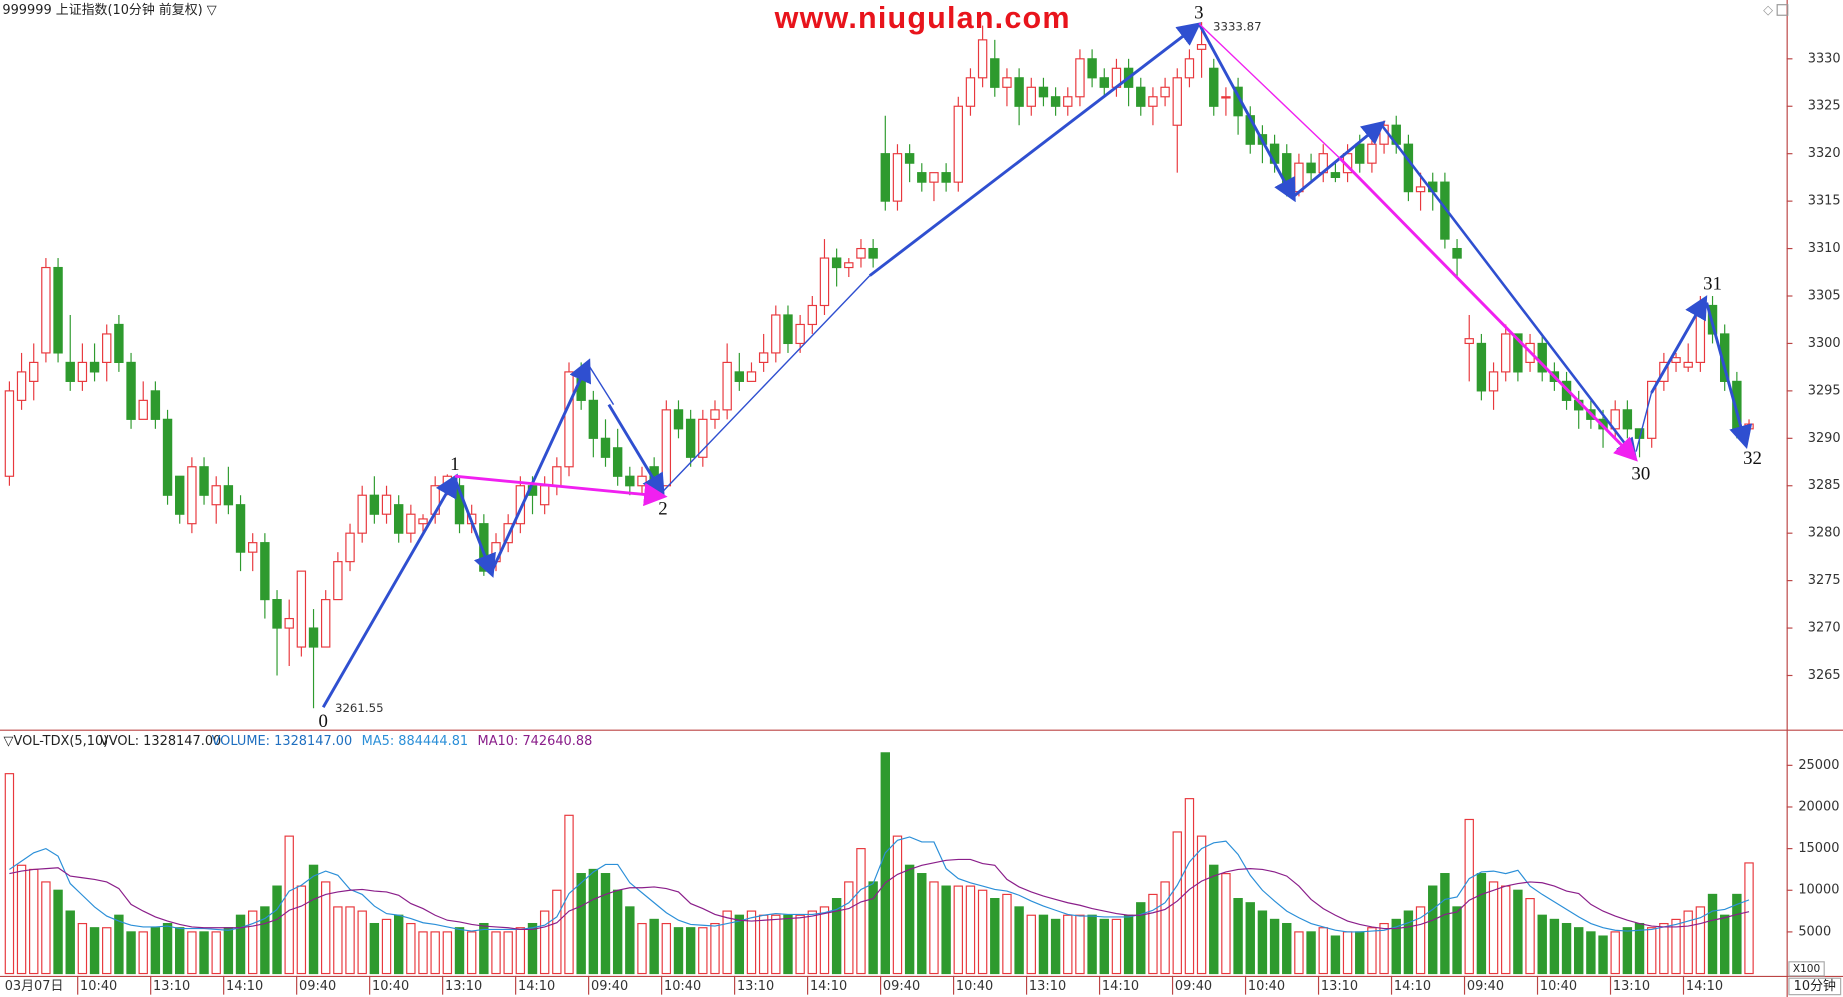 The height and width of the screenshot is (997, 1843). Describe the element at coordinates (1824, 390) in the screenshot. I see `y-tick-label: 3295` at that location.